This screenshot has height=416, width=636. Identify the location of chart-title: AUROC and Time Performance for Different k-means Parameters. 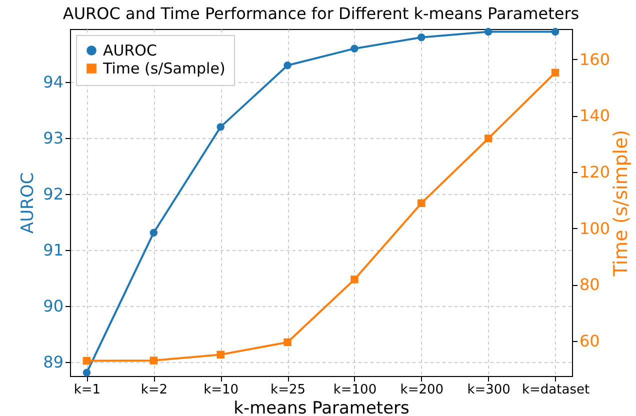
(321, 13).